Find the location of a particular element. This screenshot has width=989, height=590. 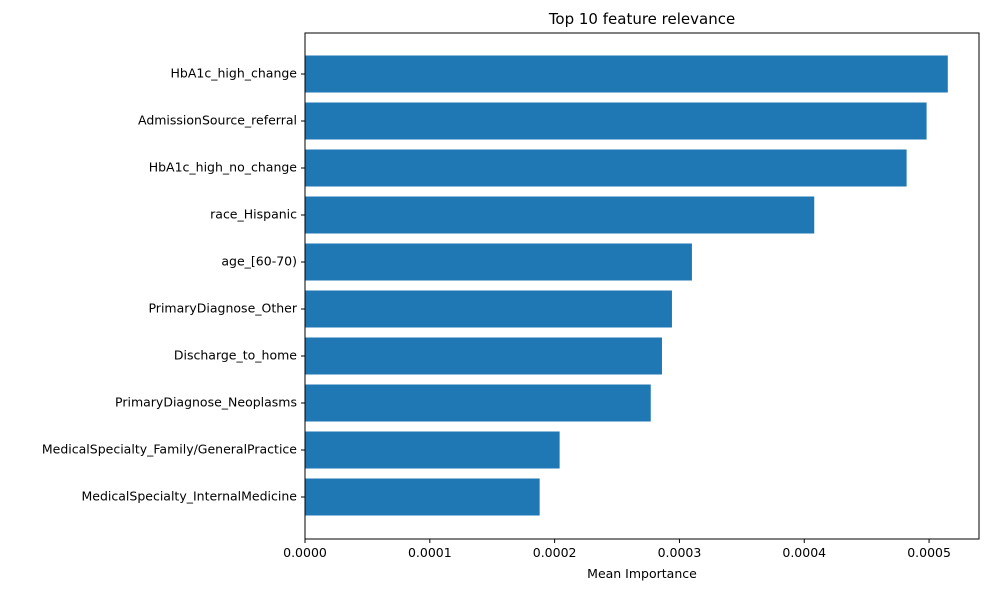

x-tick-label: 0.0004 is located at coordinates (804, 552).